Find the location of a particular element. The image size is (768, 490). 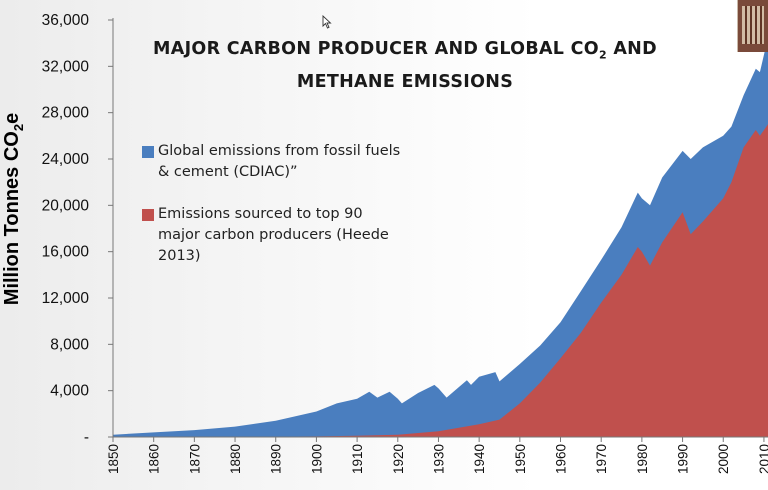

legend-producers-line-2: major carbon producers (Heede is located at coordinates (273, 235).